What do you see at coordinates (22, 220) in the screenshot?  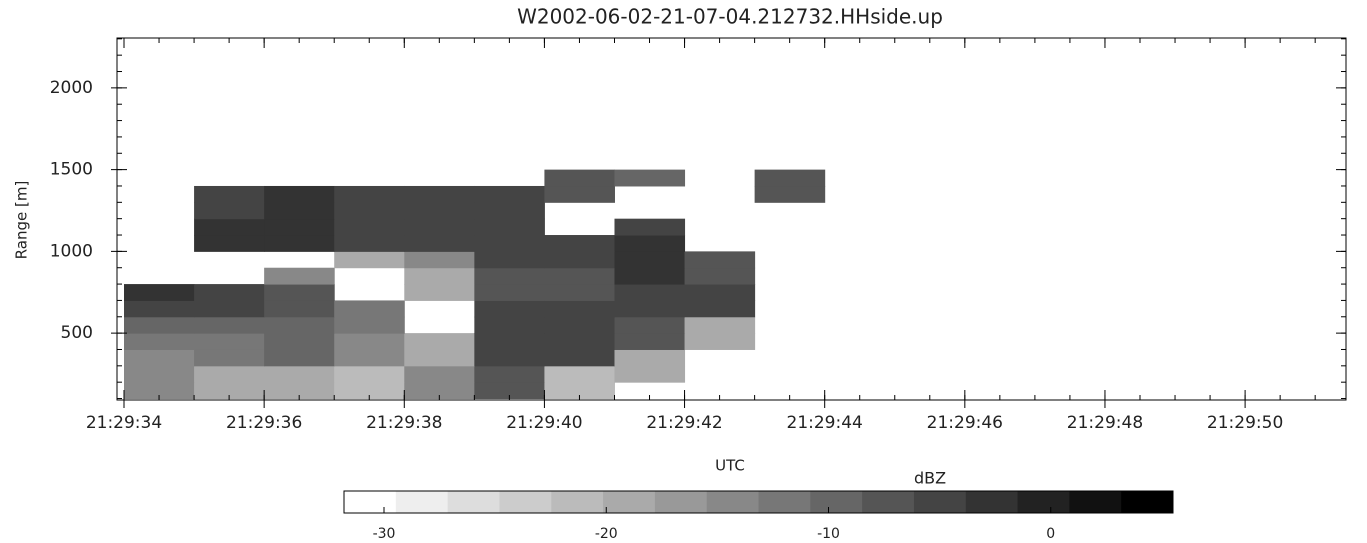 I see `y-axis-label: Range [m]` at bounding box center [22, 220].